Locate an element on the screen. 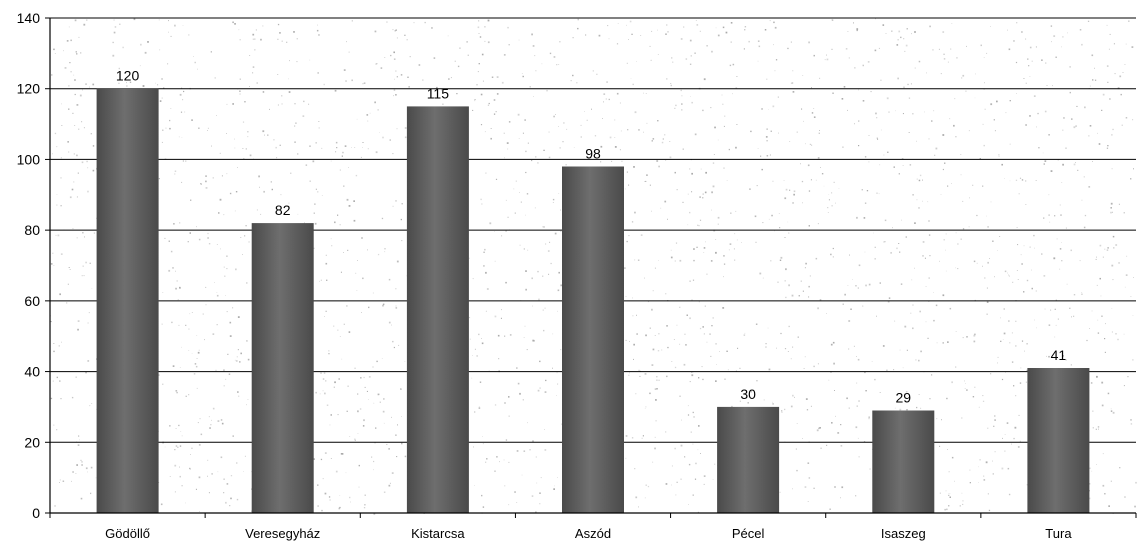 This screenshot has width=1139, height=545. data-label: 41 is located at coordinates (1059, 355).